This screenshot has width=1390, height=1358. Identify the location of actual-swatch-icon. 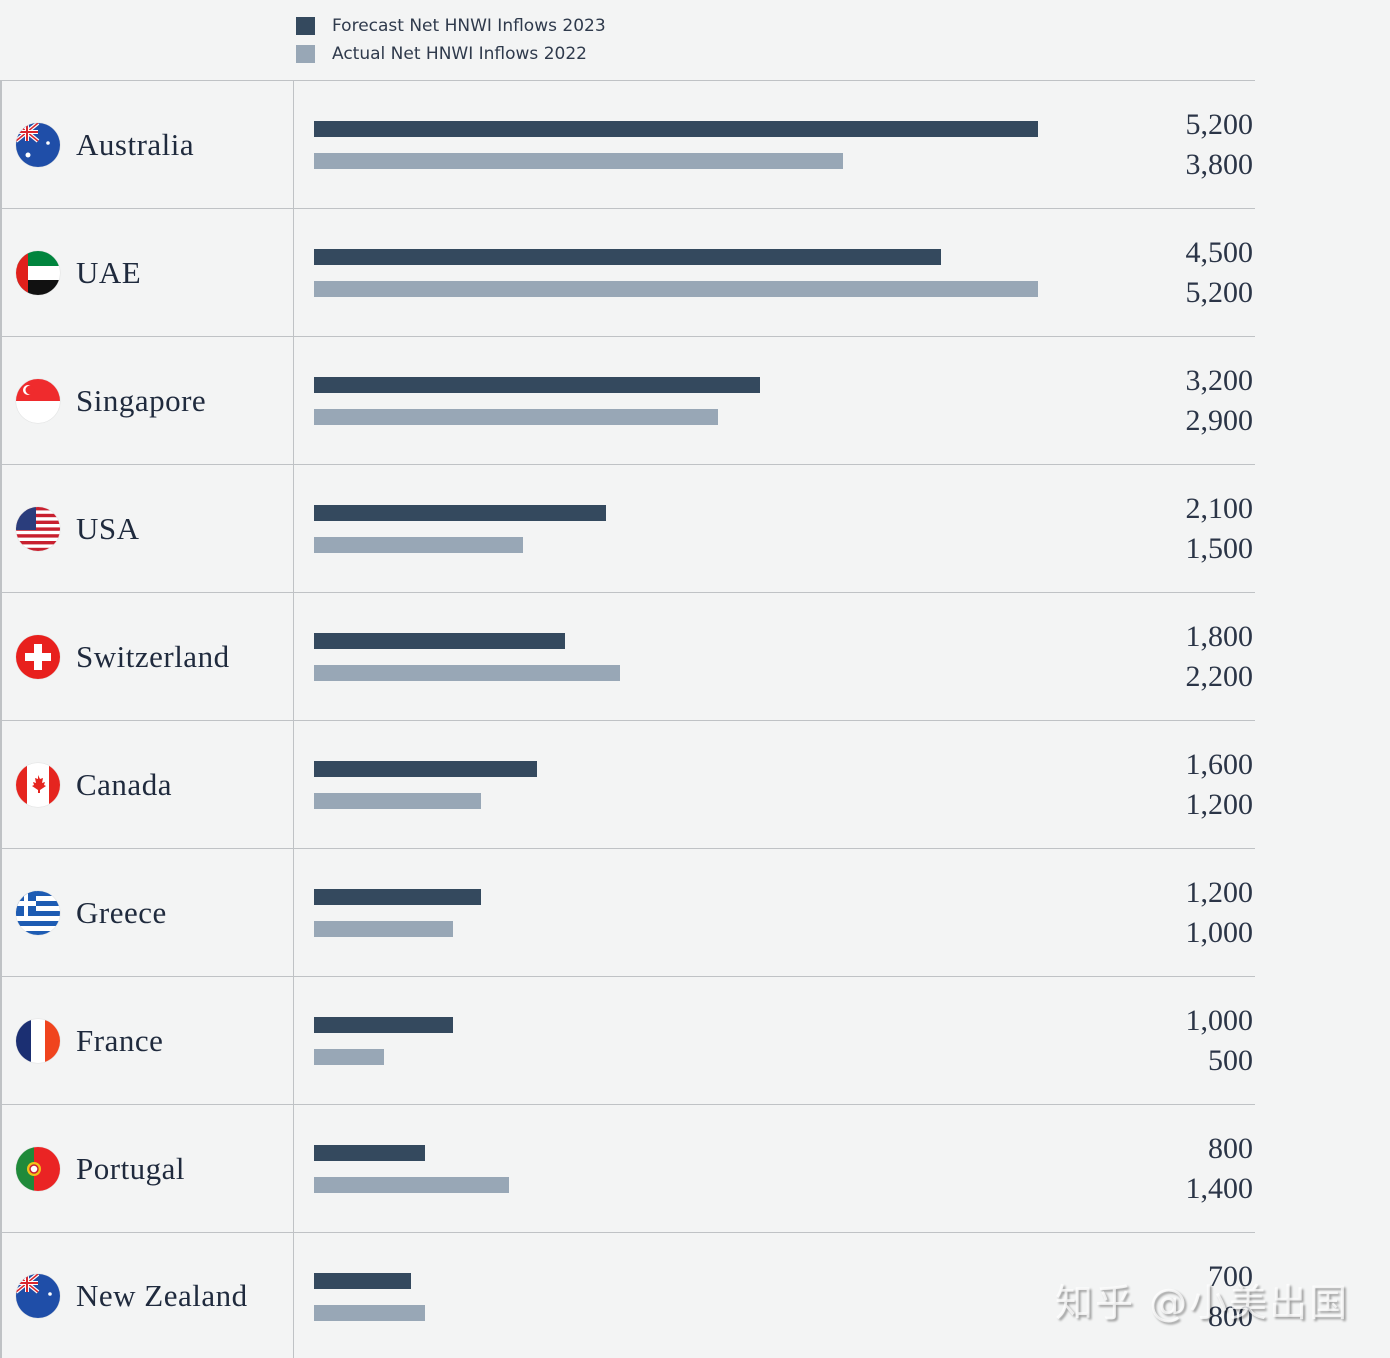
(305, 54).